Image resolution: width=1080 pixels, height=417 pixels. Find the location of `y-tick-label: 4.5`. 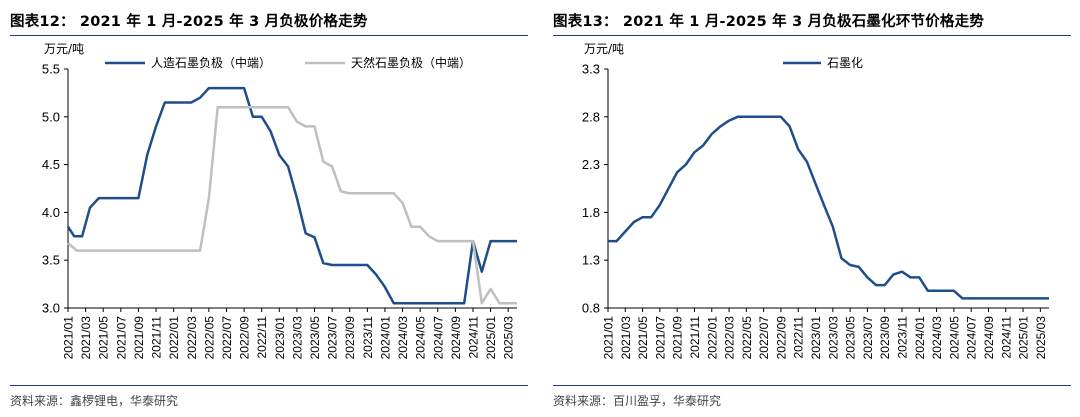

y-tick-label: 4.5 is located at coordinates (51, 164).